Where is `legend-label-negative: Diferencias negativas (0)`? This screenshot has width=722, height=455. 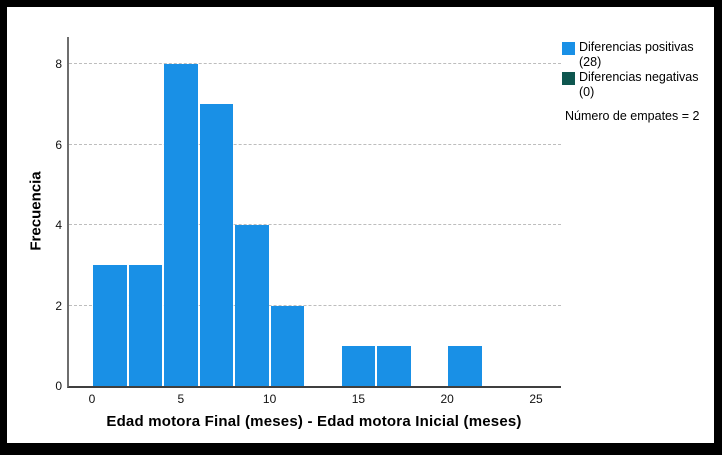 legend-label-negative: Diferencias negativas (0) is located at coordinates (639, 84).